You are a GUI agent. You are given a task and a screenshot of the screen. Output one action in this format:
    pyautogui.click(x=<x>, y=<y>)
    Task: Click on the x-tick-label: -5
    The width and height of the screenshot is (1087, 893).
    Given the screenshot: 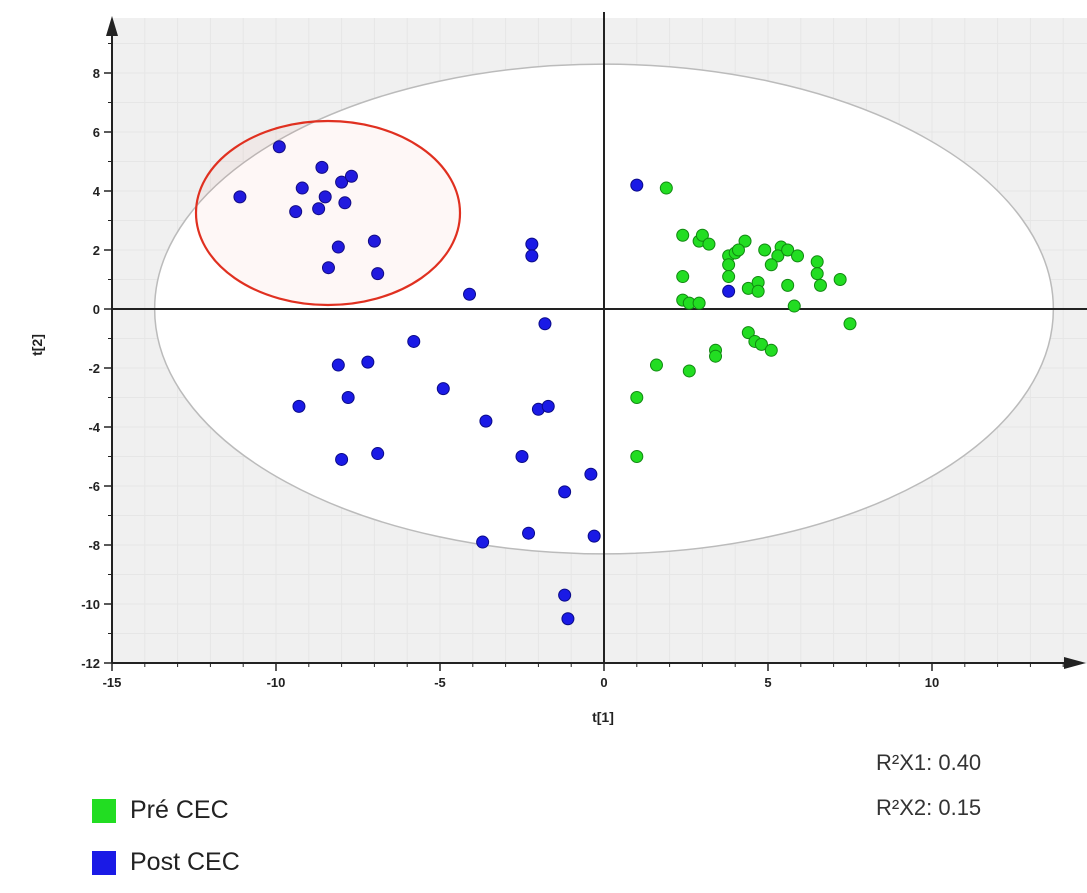 What is the action you would take?
    pyautogui.click(x=440, y=682)
    